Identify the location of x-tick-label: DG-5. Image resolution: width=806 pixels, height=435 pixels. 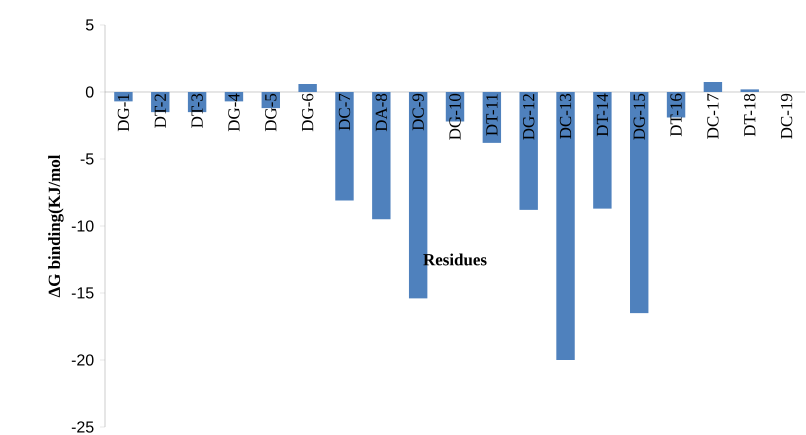
(270, 113).